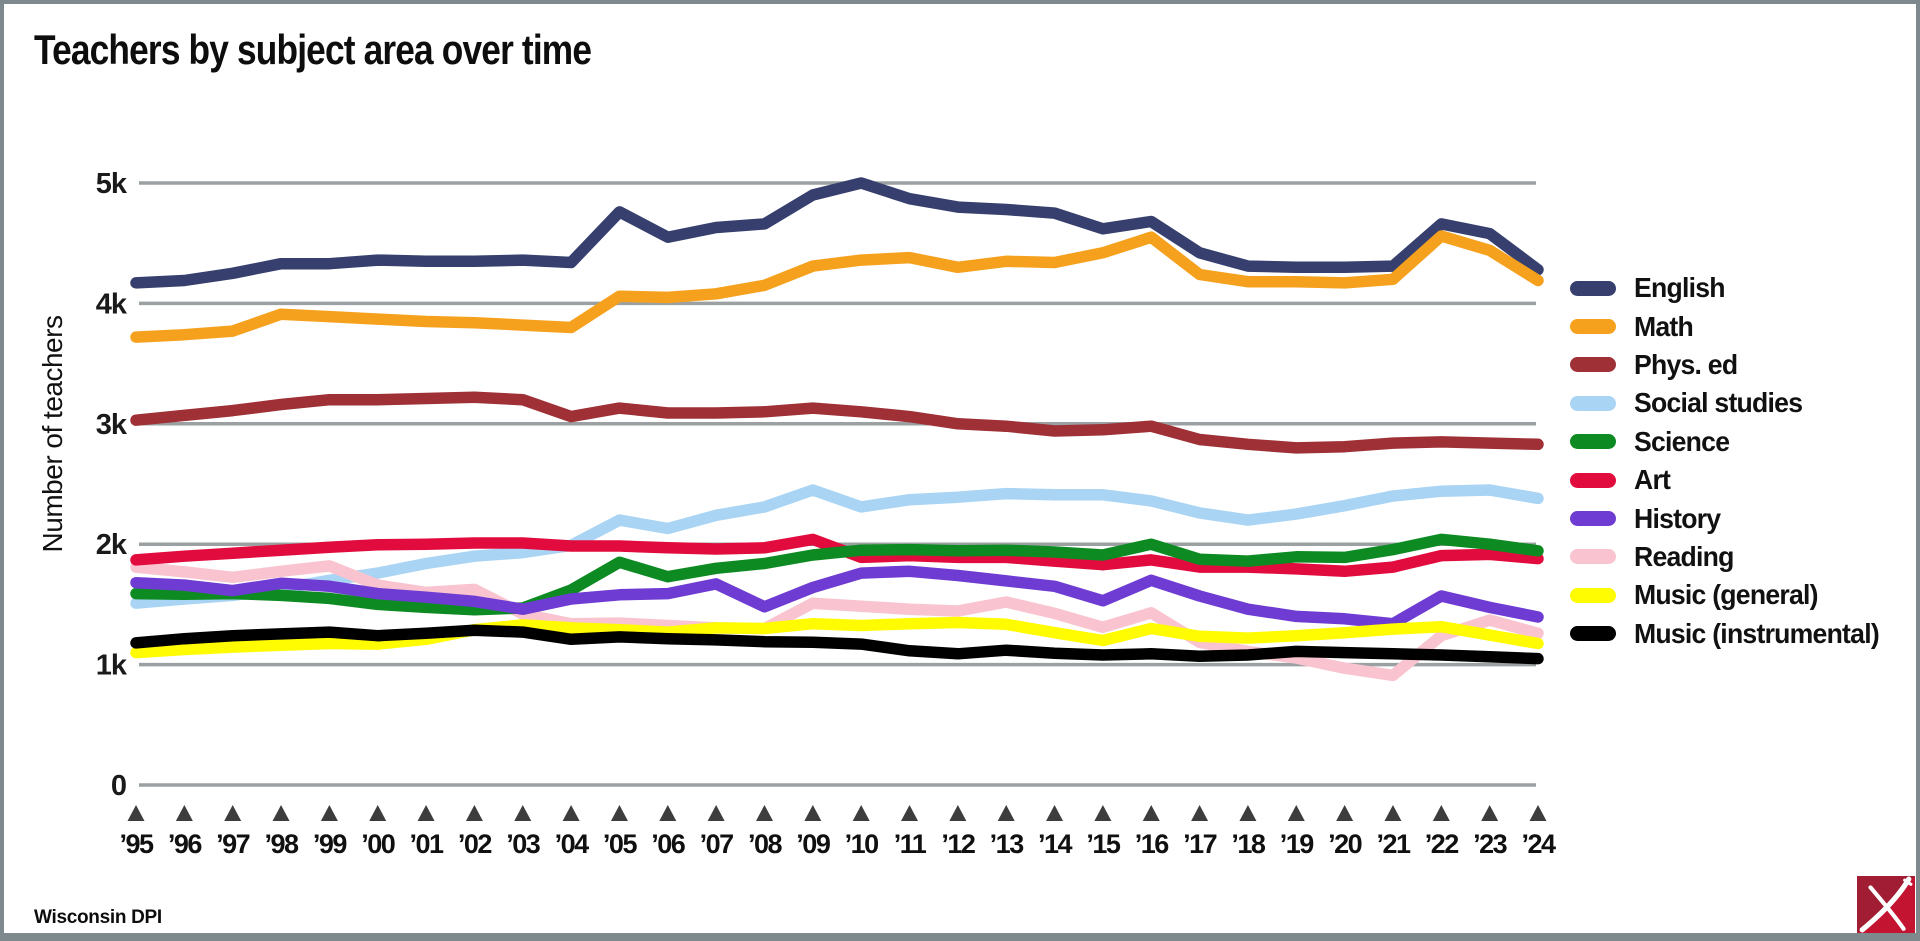  Describe the element at coordinates (837, 422) in the screenshot. I see `series-line-phys-ed` at that location.